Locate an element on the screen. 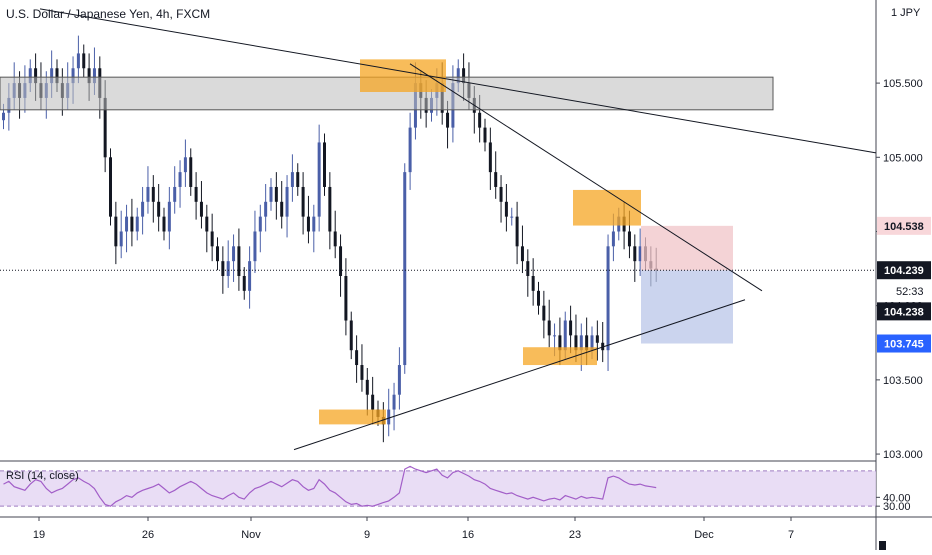  time-tick-label: Dec is located at coordinates (704, 535).